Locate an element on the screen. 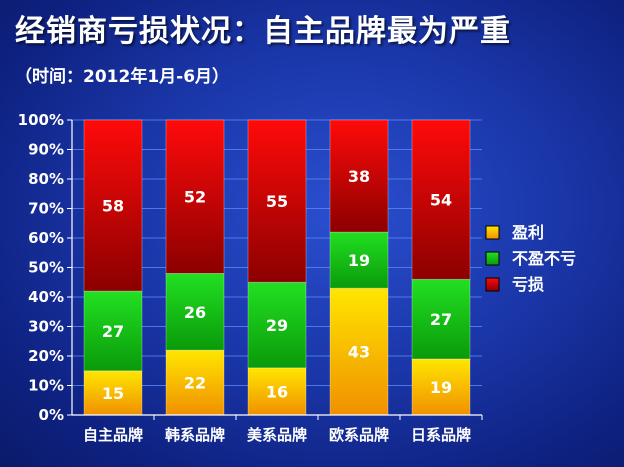 Image resolution: width=624 pixels, height=467 pixels. y-tick-label: 90% is located at coordinates (46, 150).